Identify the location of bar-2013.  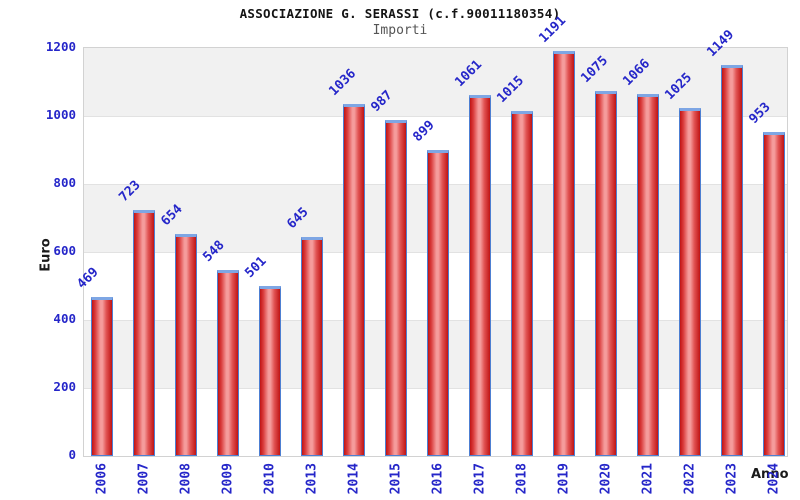
(312, 346).